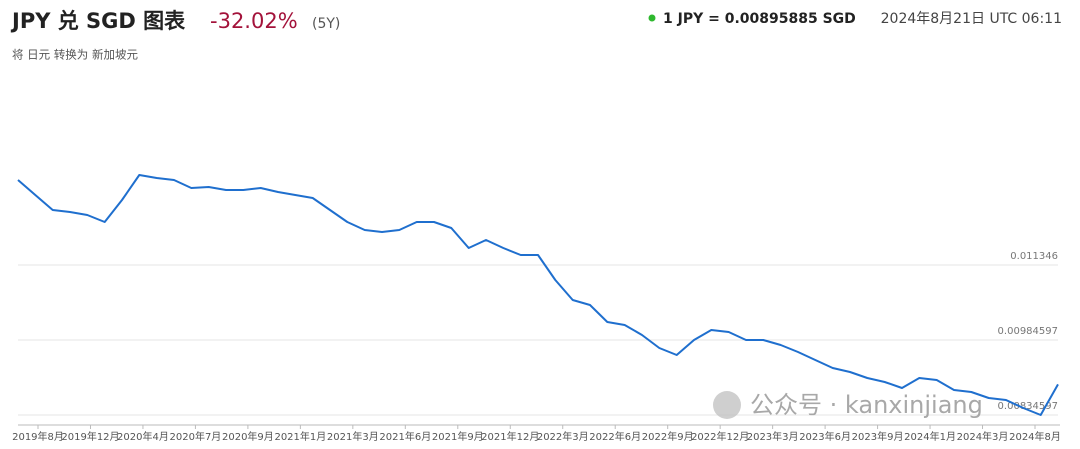 This screenshot has width=1080, height=449. What do you see at coordinates (353, 436) in the screenshot?
I see `x-tick-label: 2021年3月` at bounding box center [353, 436].